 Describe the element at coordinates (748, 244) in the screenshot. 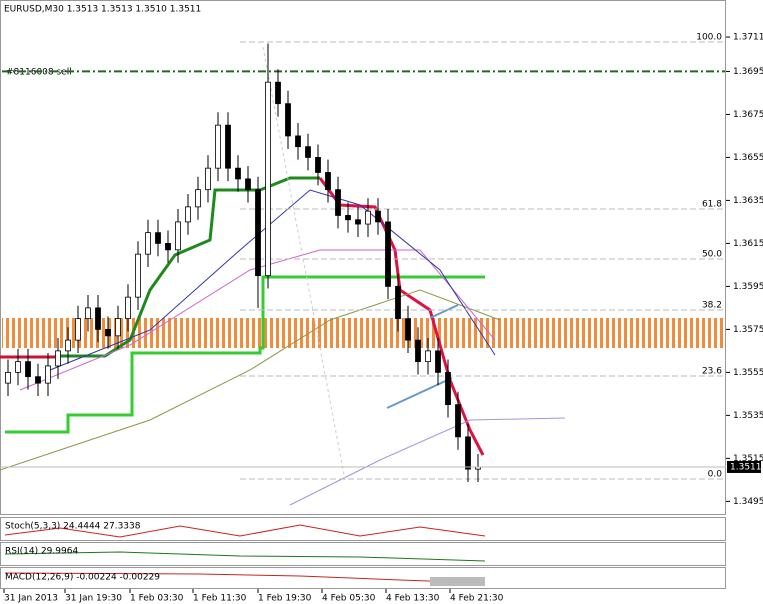

I see `y-tick-label: 1.3615` at that location.